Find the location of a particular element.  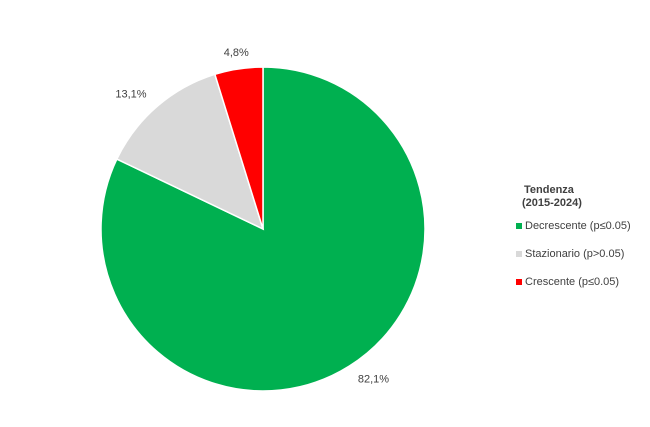

legend-label: Stazionario (p>0.05) is located at coordinates (574, 254).